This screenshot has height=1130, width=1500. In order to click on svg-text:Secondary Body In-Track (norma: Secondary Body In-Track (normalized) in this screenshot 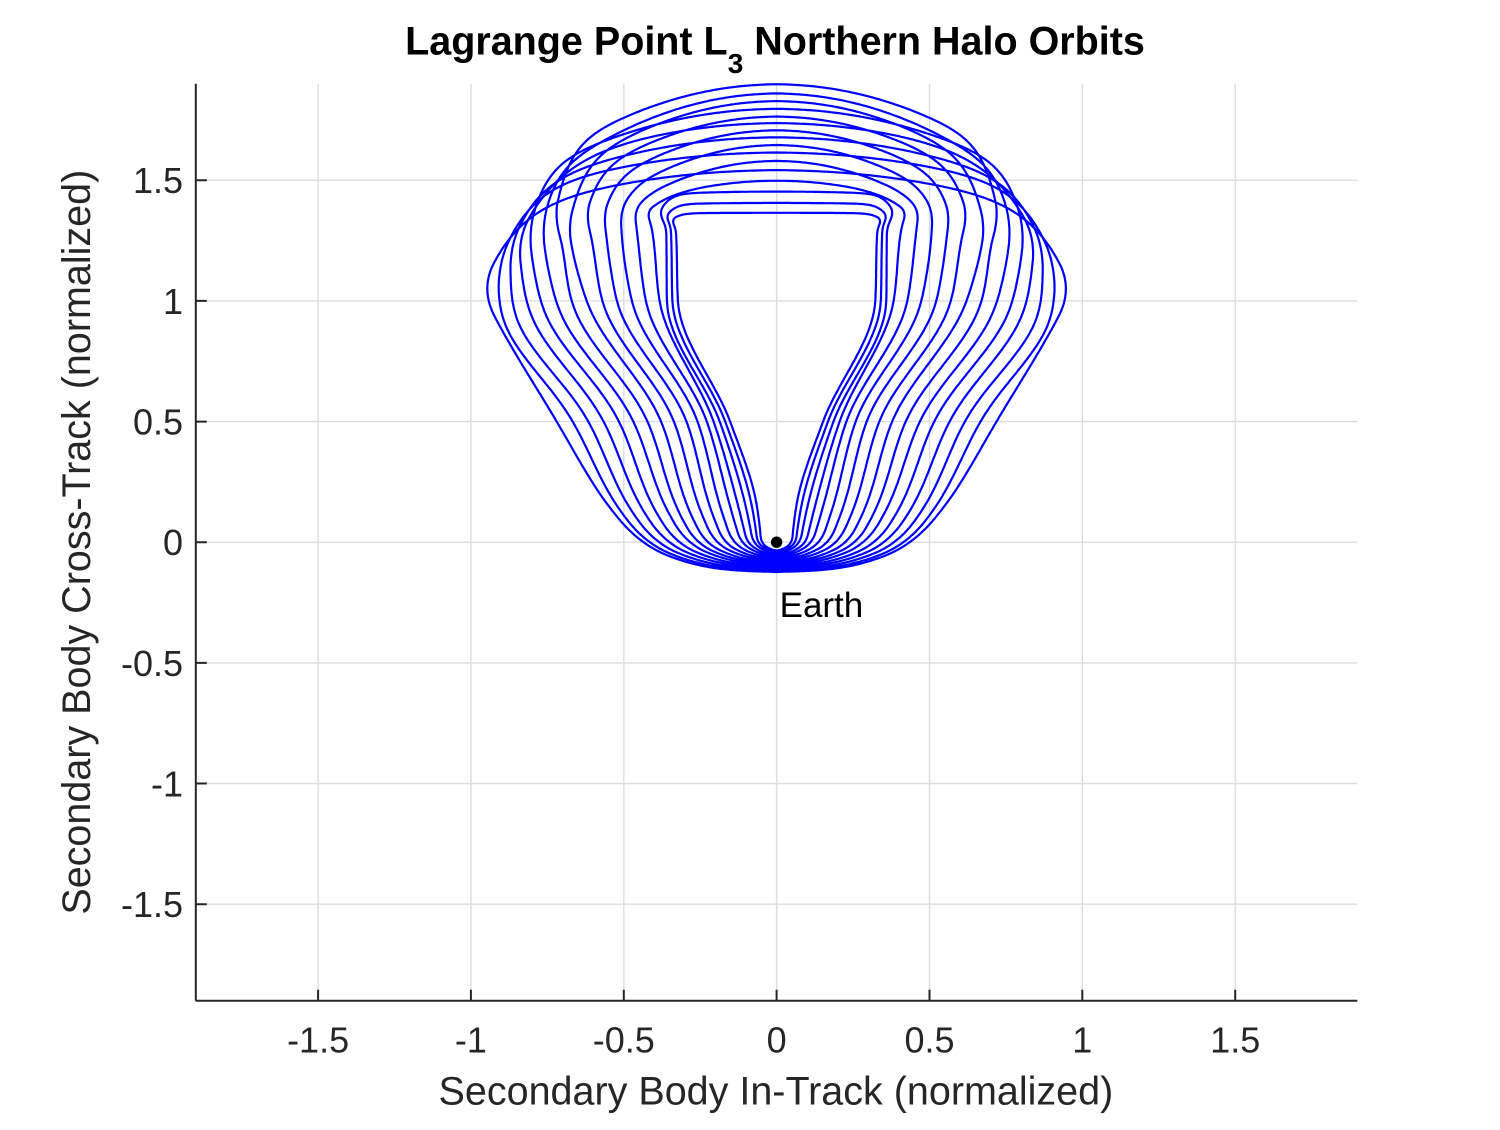, I will do `click(776, 1092)`.